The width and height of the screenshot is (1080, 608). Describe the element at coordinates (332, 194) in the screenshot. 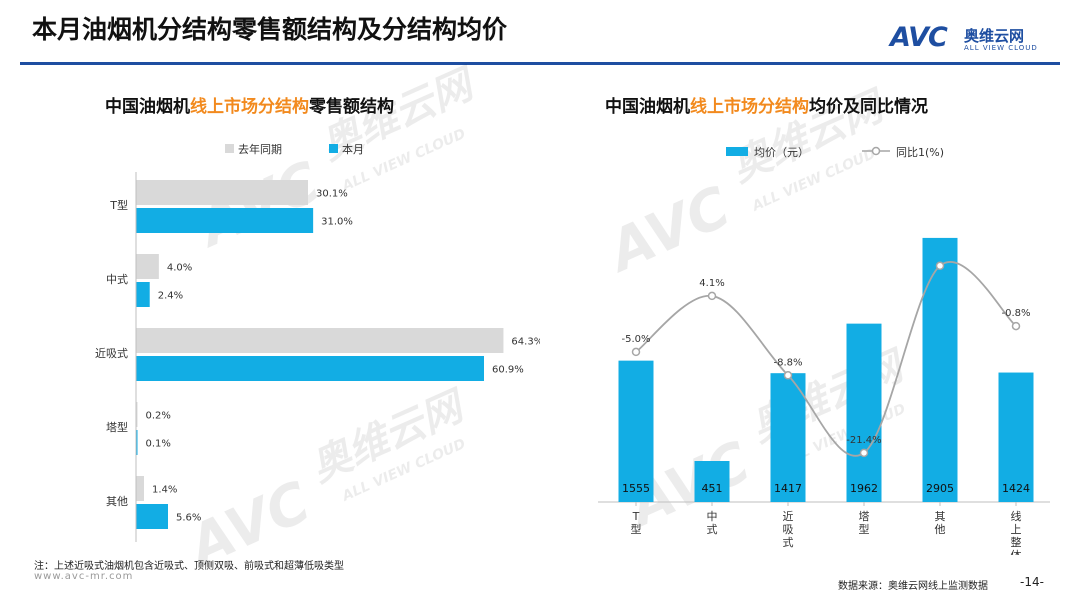

I see `data-label: 30.1%` at that location.